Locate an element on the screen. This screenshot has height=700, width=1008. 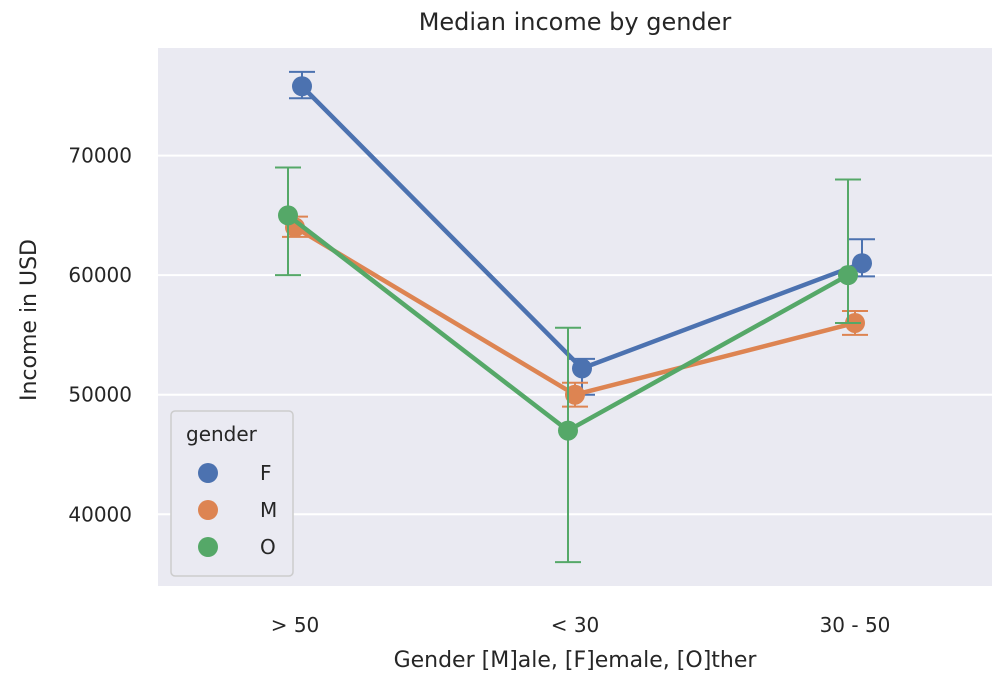
legend: gender FMO is located at coordinates (232, 493).